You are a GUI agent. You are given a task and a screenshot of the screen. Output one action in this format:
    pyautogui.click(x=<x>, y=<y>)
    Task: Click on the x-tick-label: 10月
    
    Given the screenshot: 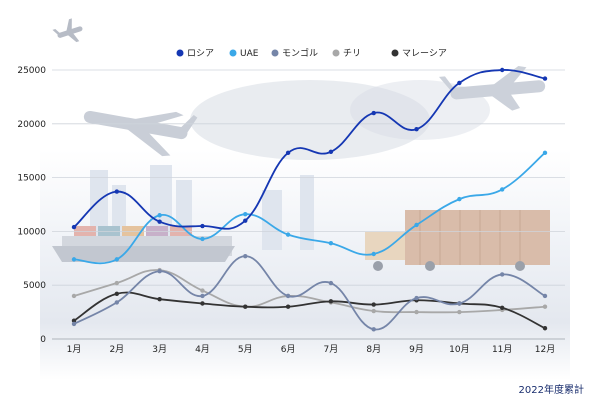 What is the action you would take?
    pyautogui.click(x=459, y=349)
    